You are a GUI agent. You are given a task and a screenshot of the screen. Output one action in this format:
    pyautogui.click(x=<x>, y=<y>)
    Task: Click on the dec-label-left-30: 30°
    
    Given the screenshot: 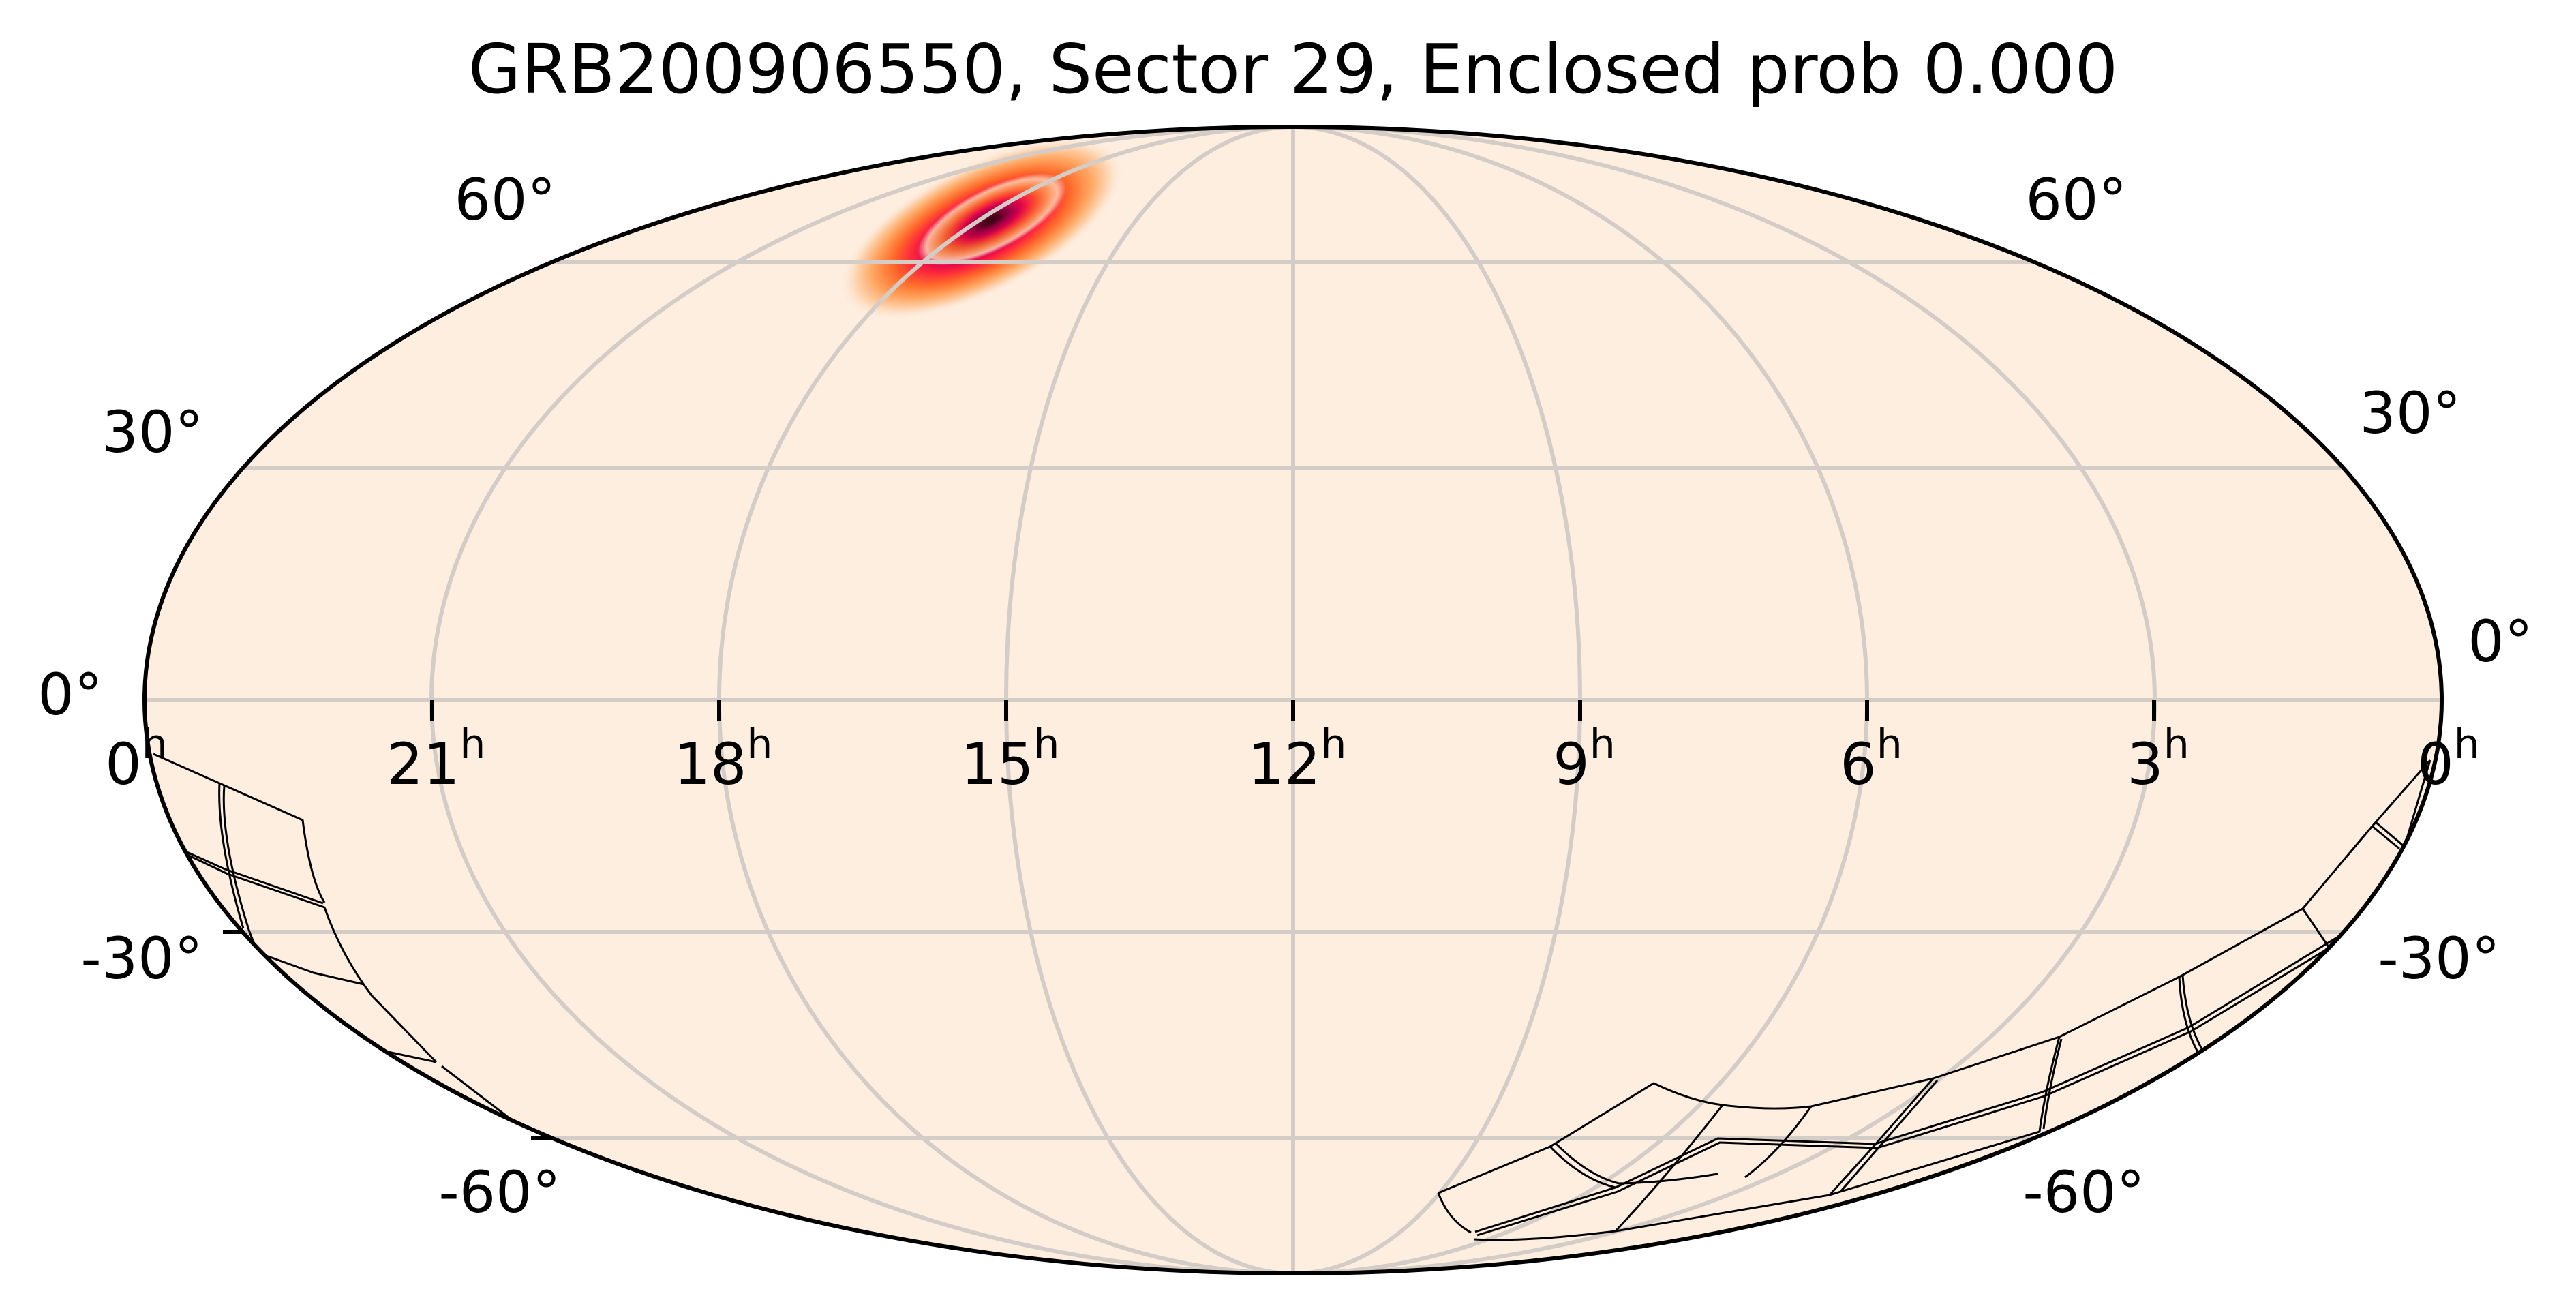 What is the action you would take?
    pyautogui.click(x=153, y=432)
    